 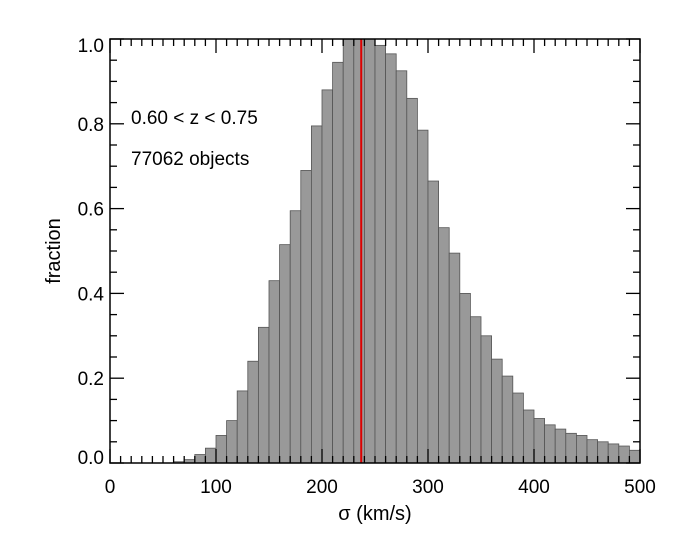 What do you see at coordinates (91, 46) in the screenshot?
I see `y-tick-label: 1.0` at bounding box center [91, 46].